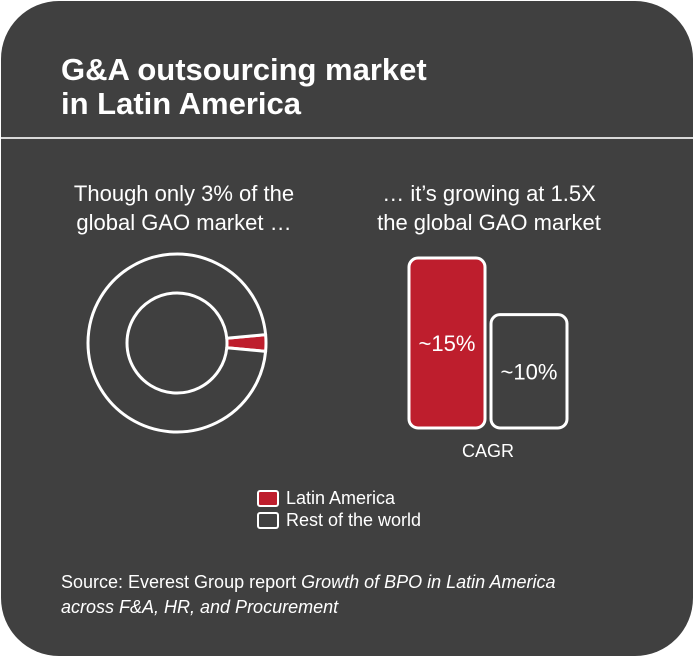 The image size is (694, 657). I want to click on legend-label: Latin America, so click(341, 498).